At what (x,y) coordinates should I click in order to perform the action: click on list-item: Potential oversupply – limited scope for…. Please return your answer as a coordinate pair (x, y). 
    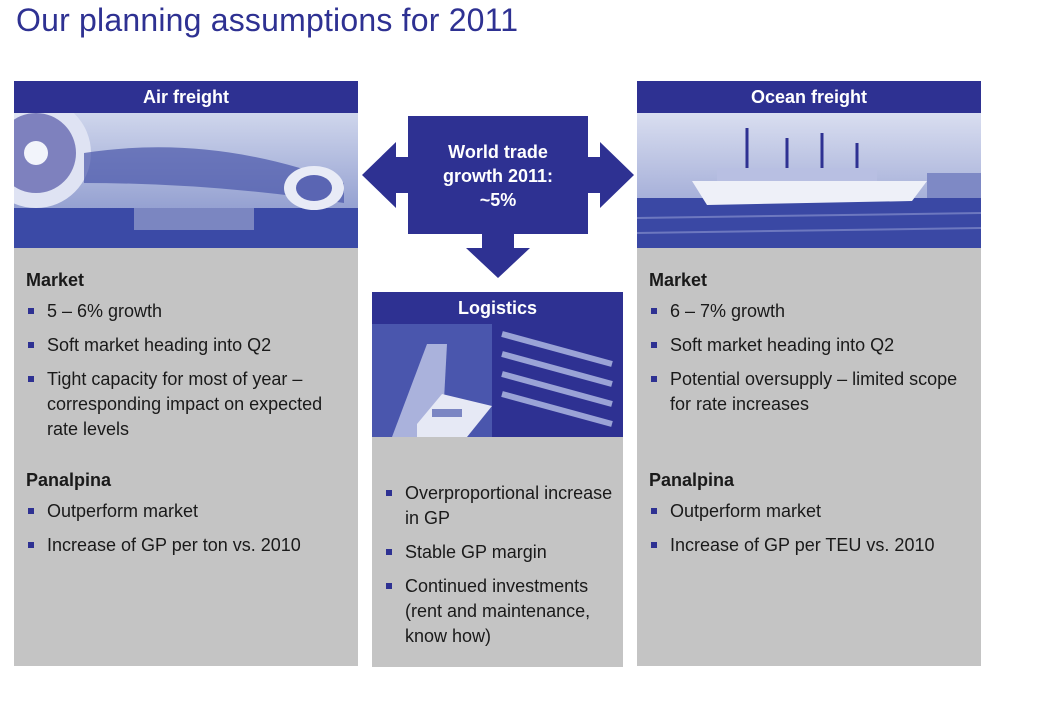
    Looking at the image, I should click on (809, 392).